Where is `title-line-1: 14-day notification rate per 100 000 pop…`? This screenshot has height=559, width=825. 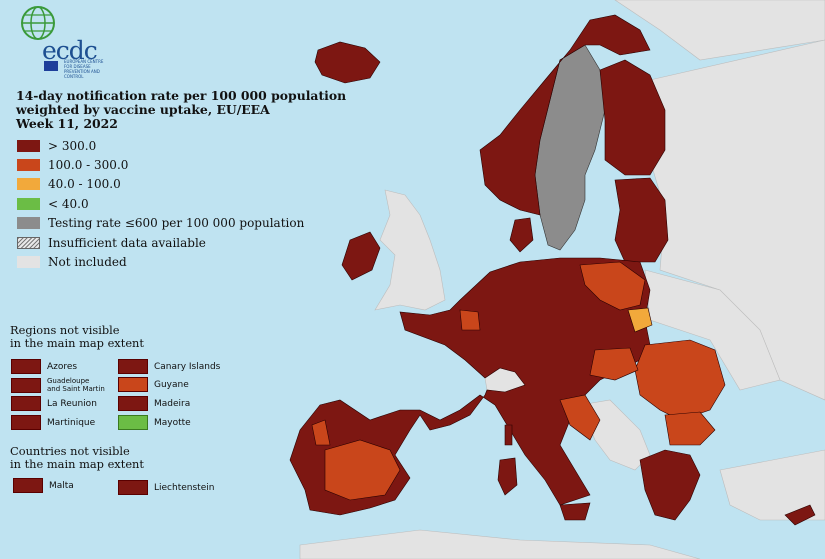
title-line-1: 14-day notification rate per 100 000 pop… is located at coordinates (181, 95).